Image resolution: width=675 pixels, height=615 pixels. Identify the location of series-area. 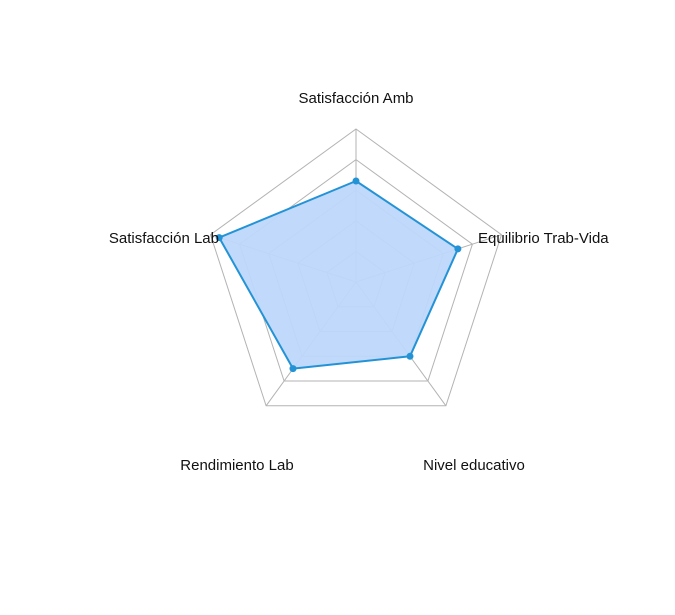
(338, 275).